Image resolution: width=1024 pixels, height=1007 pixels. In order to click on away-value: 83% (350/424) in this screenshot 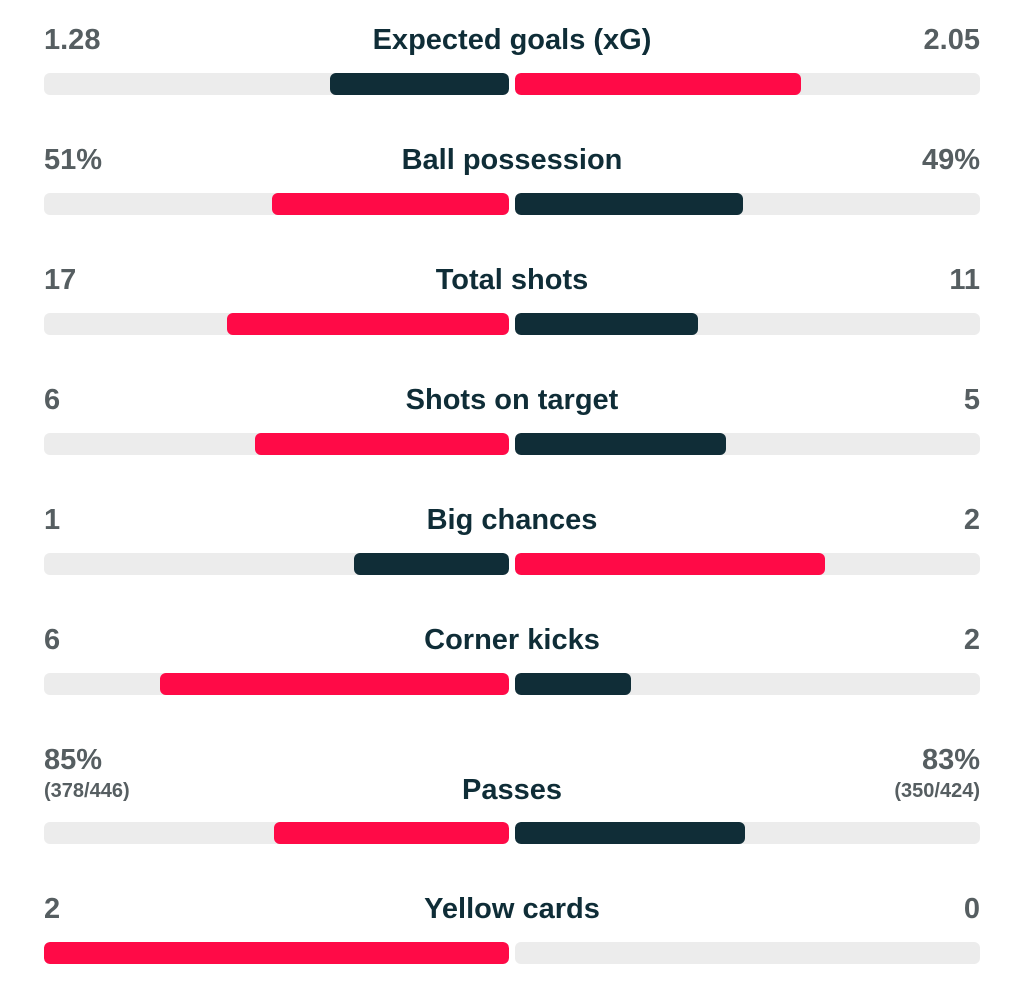, I will do `click(937, 772)`.